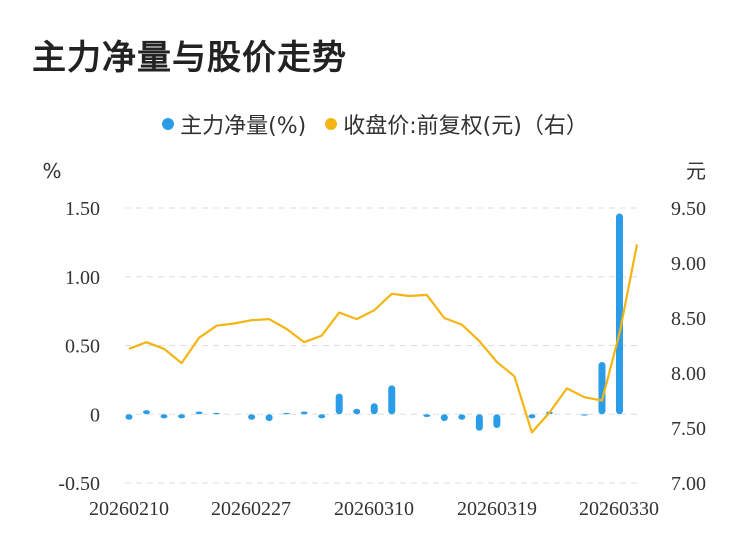 The image size is (750, 558). What do you see at coordinates (688, 374) in the screenshot?
I see `right-tick-label: 8.00` at bounding box center [688, 374].